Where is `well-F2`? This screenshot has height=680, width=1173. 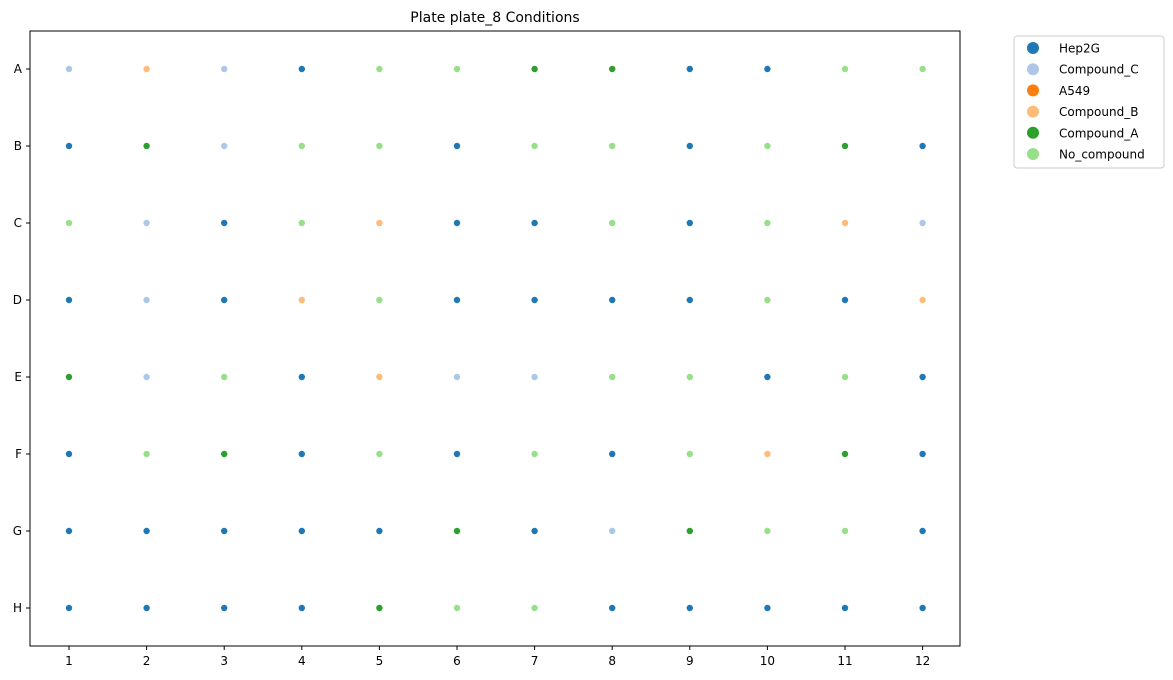 well-F2 is located at coordinates (146, 454).